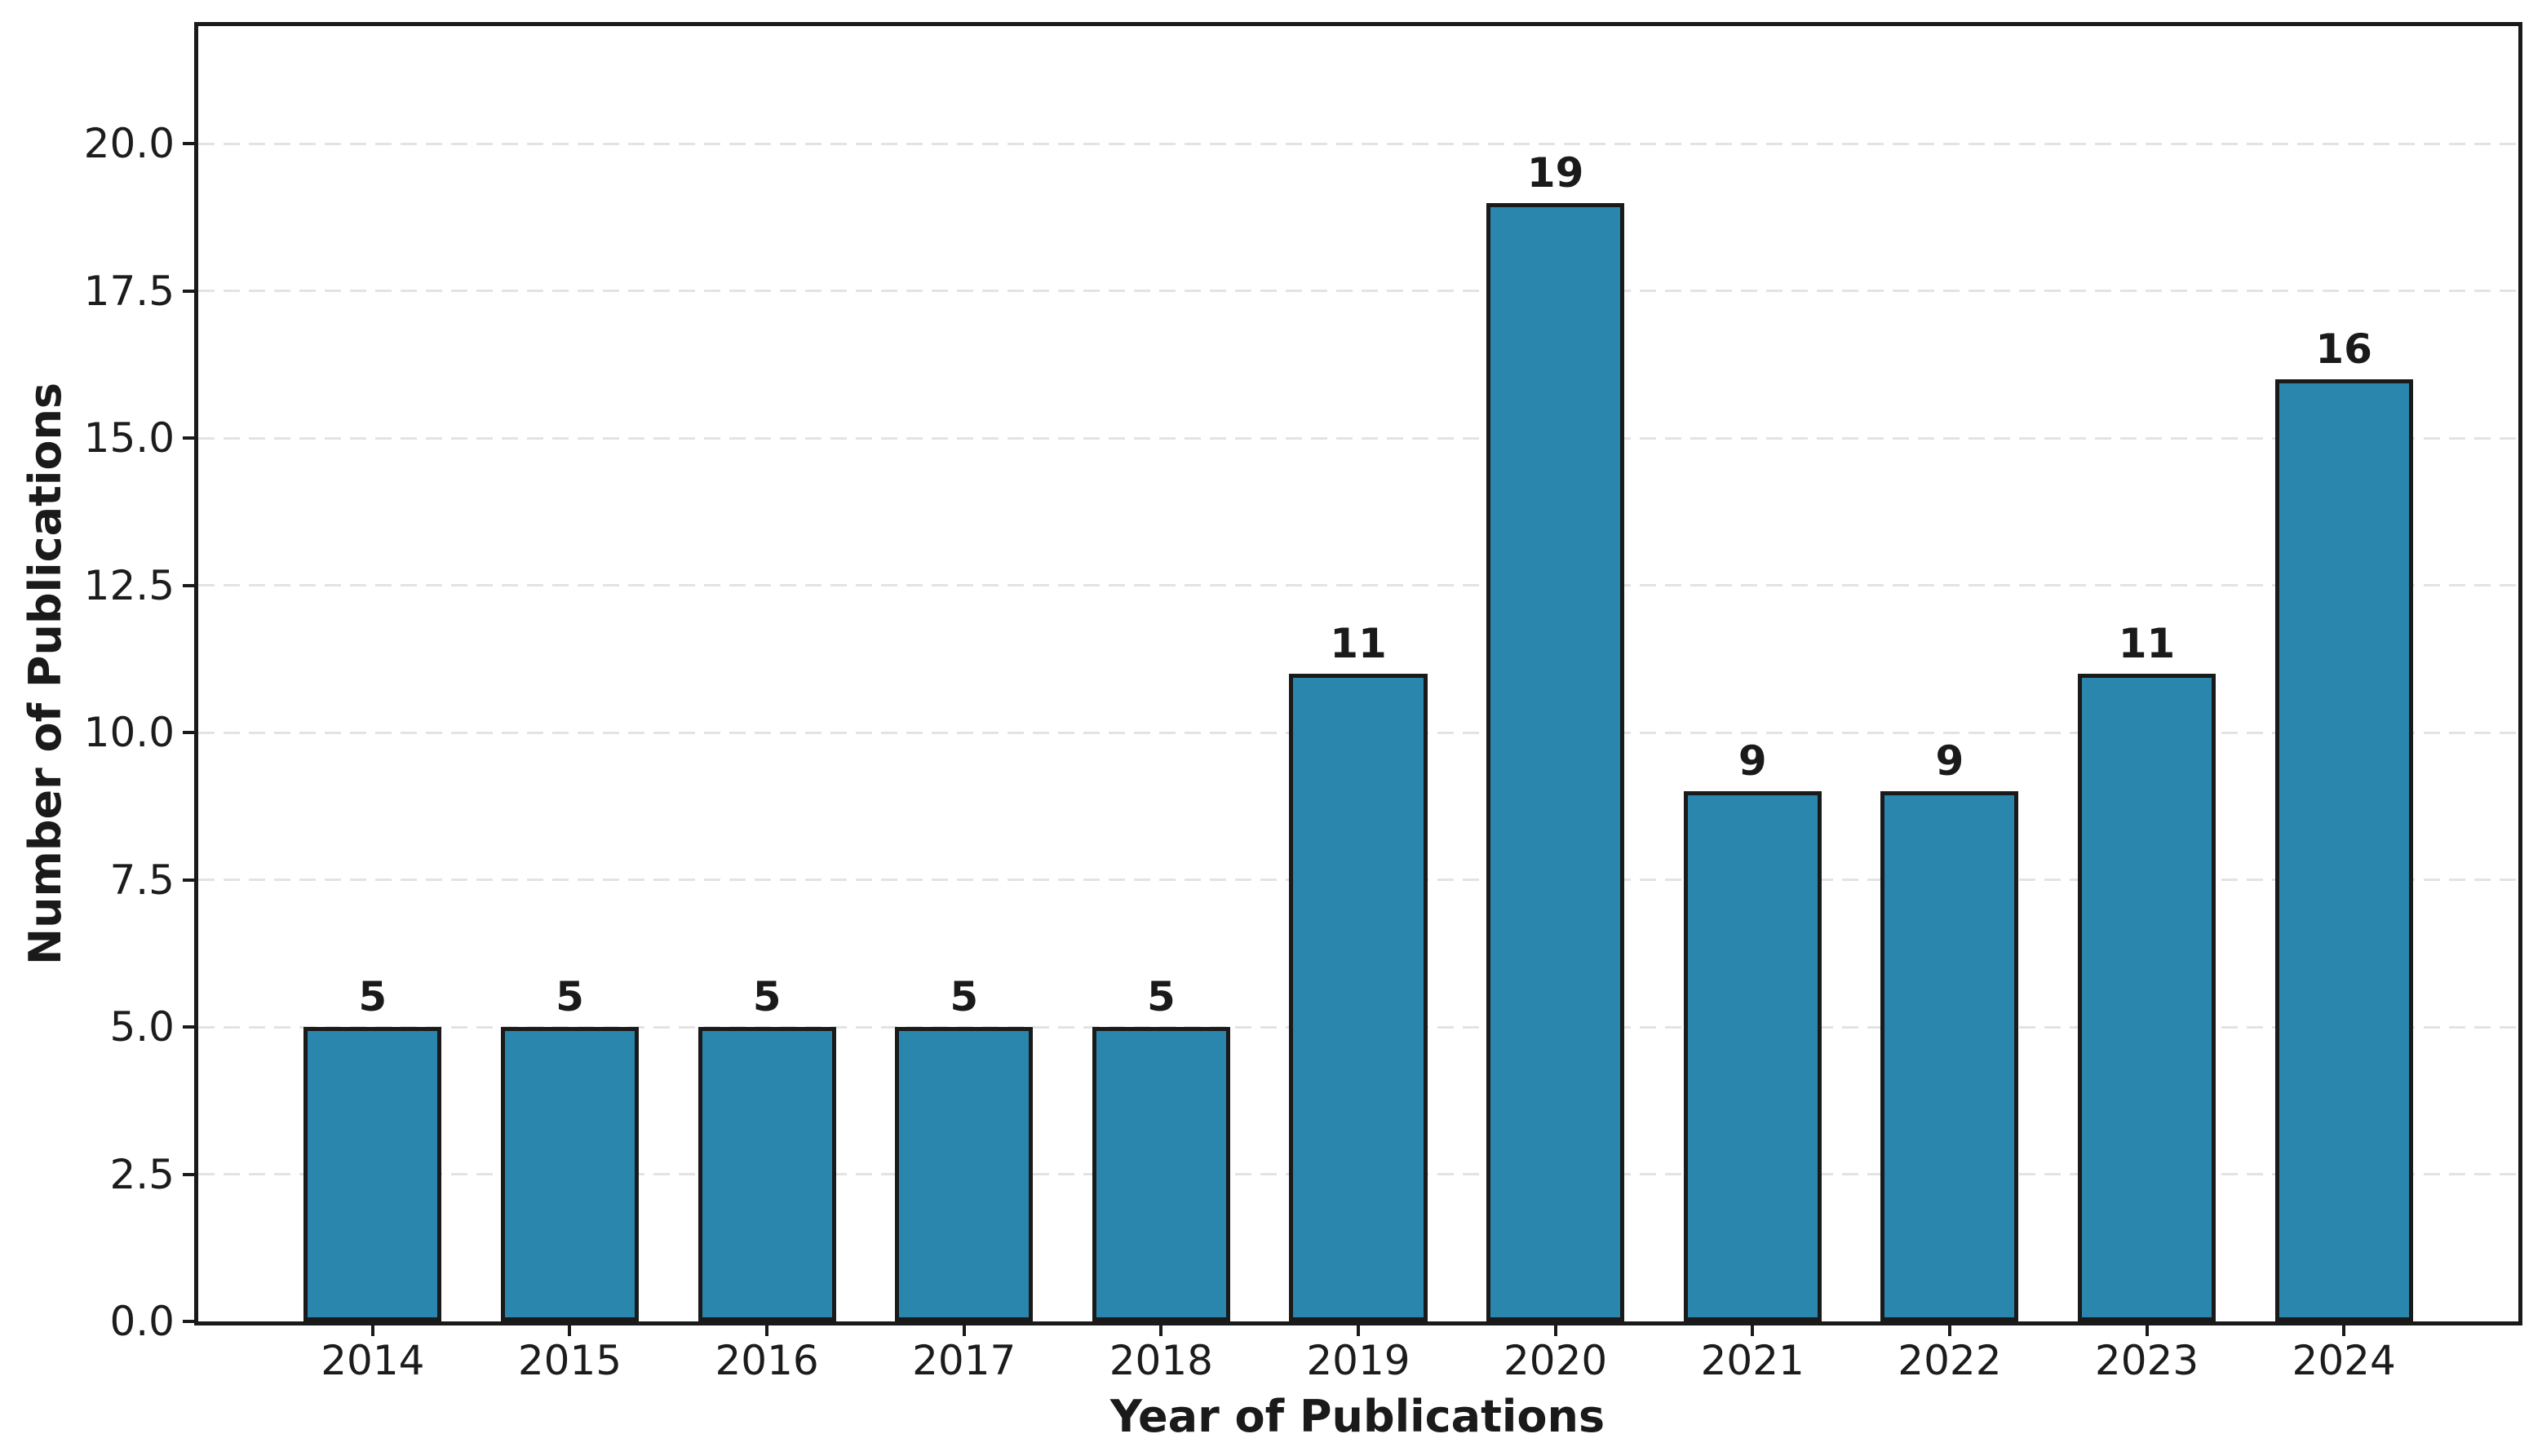 The height and width of the screenshot is (1456, 2542). What do you see at coordinates (2146, 998) in the screenshot?
I see `bar-2023` at bounding box center [2146, 998].